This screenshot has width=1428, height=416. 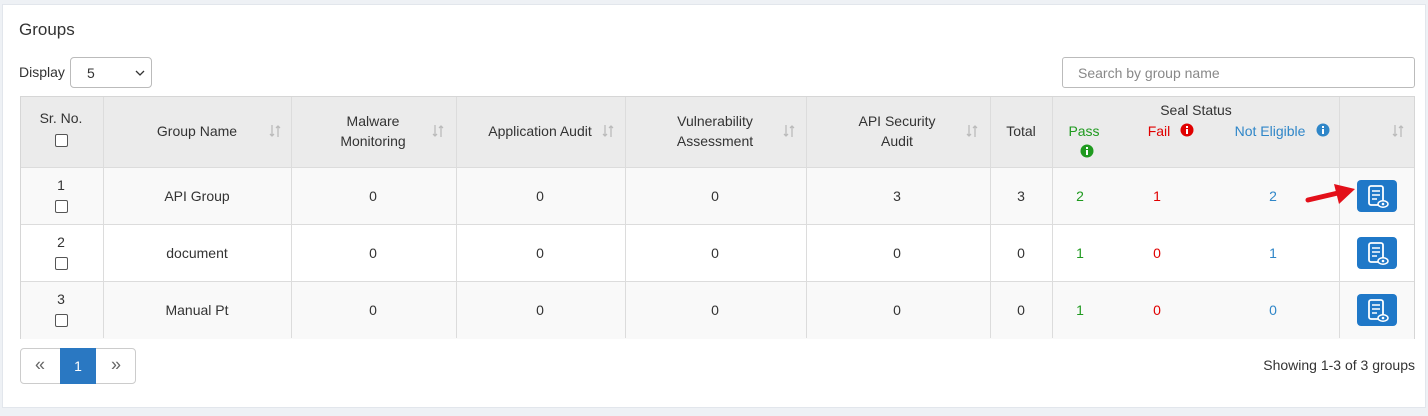 What do you see at coordinates (1149, 73) in the screenshot?
I see `search-placeholder: Search by group name` at bounding box center [1149, 73].